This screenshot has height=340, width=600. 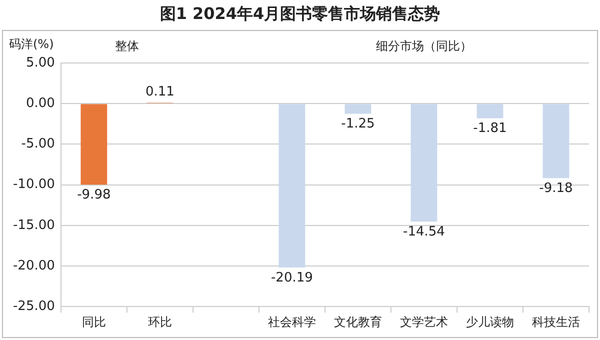 I want to click on y-axis-title: 码洋(%), so click(x=31, y=44).